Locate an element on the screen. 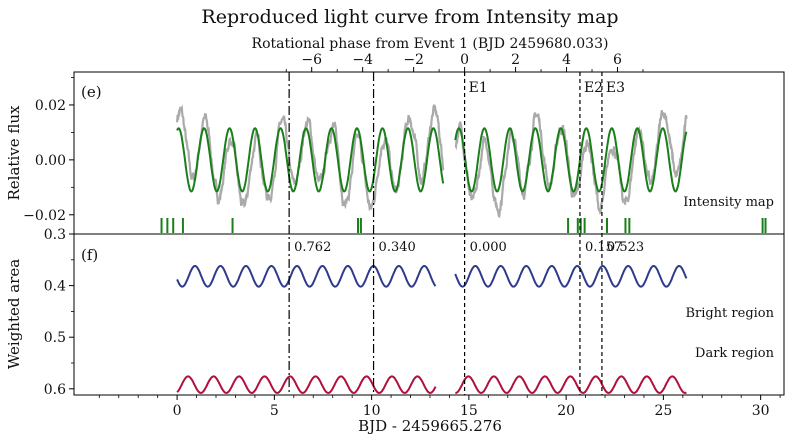 The image size is (793, 440). y-tick-label-f-1: 0.4 is located at coordinates (55, 287).